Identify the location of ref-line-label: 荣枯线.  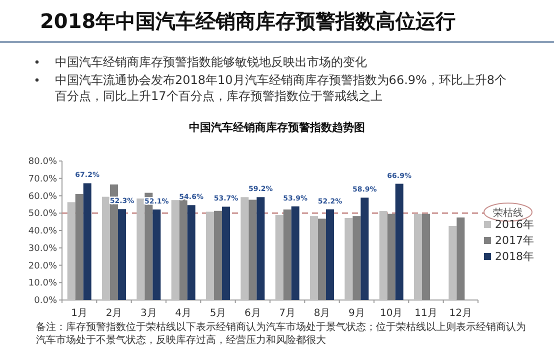
(508, 213).